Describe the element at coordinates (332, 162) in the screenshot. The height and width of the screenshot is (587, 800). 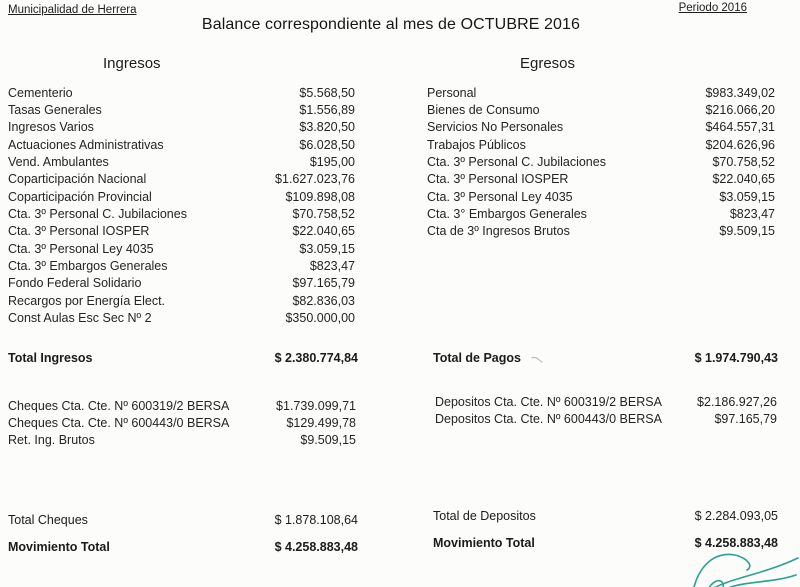
I see `item-value: $195,00` at that location.